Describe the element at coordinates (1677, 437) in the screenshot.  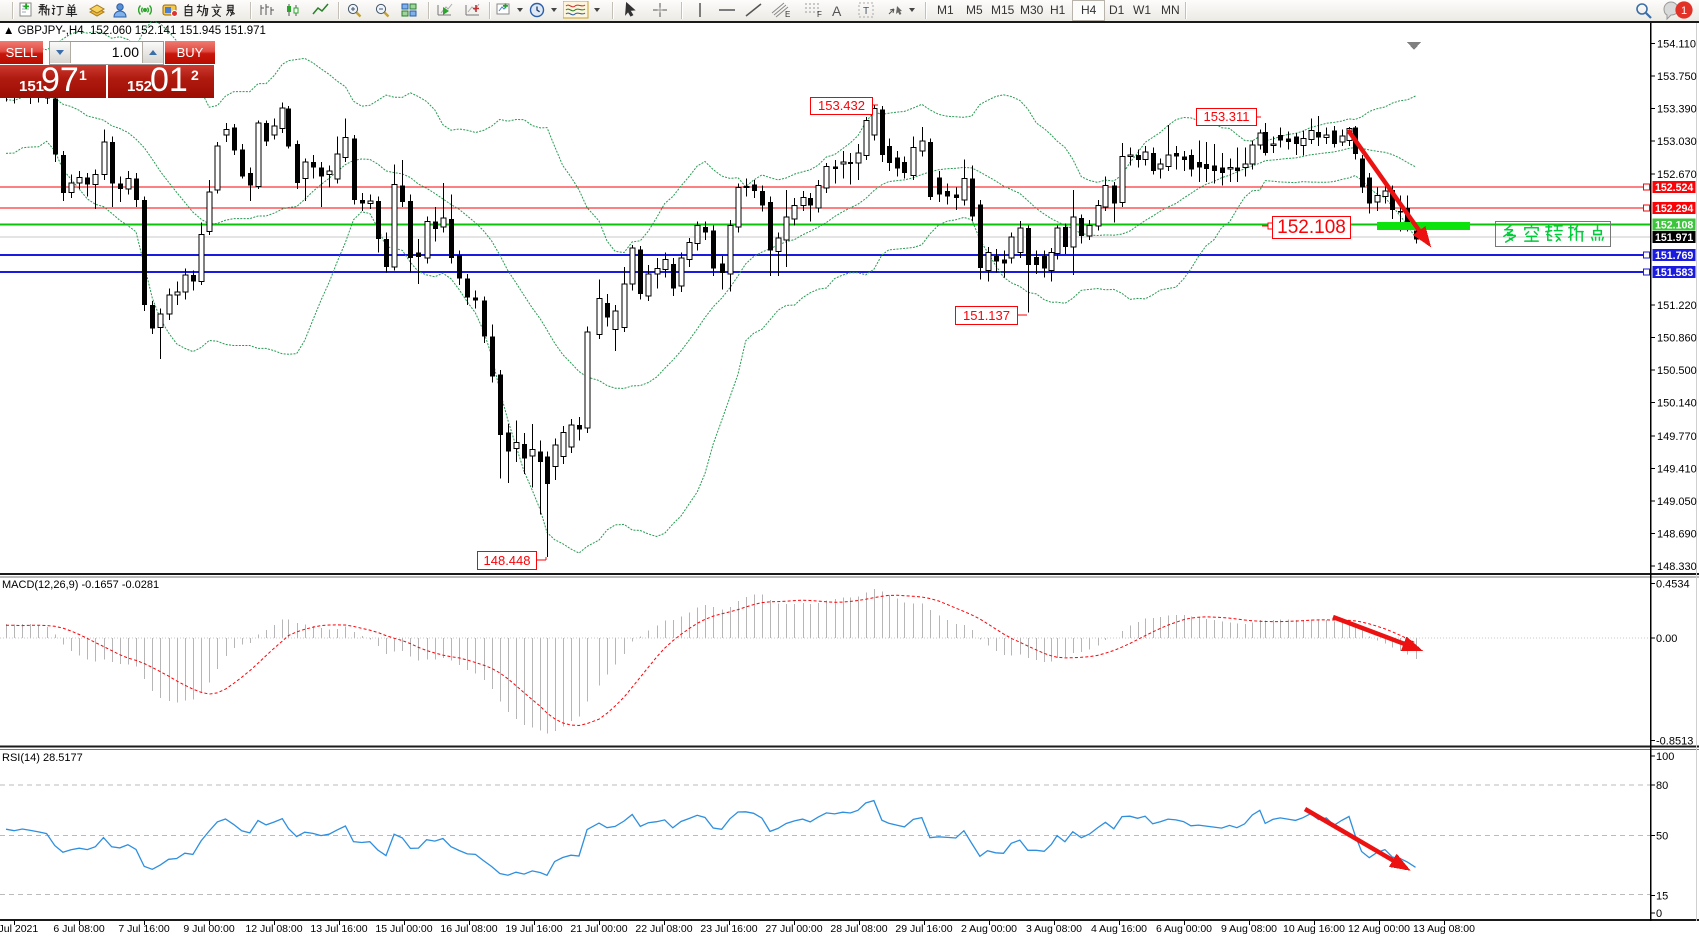
I see `svg-text: 149.770` at that location.